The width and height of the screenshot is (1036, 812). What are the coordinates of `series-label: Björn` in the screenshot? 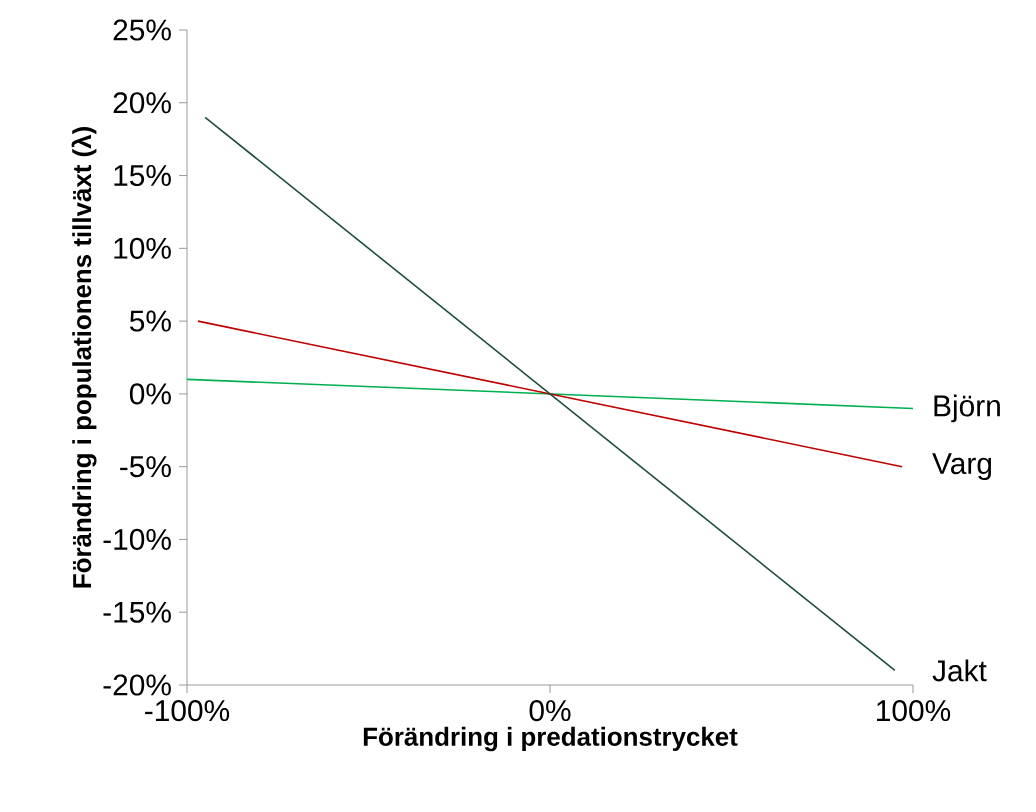 It's located at (967, 408).